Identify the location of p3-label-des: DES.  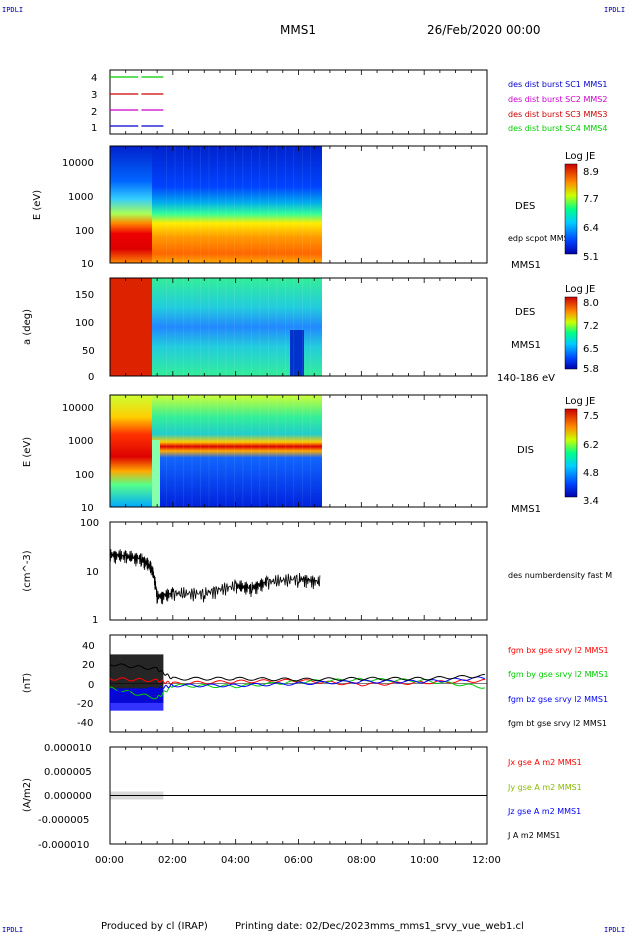
(525, 312).